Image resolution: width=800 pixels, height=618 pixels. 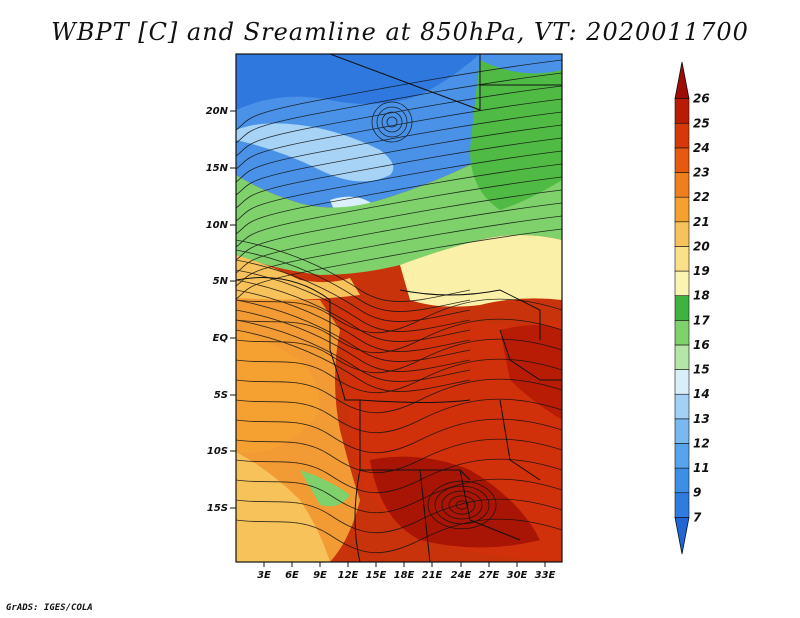 I want to click on colorbar-label: 23, so click(x=701, y=173).